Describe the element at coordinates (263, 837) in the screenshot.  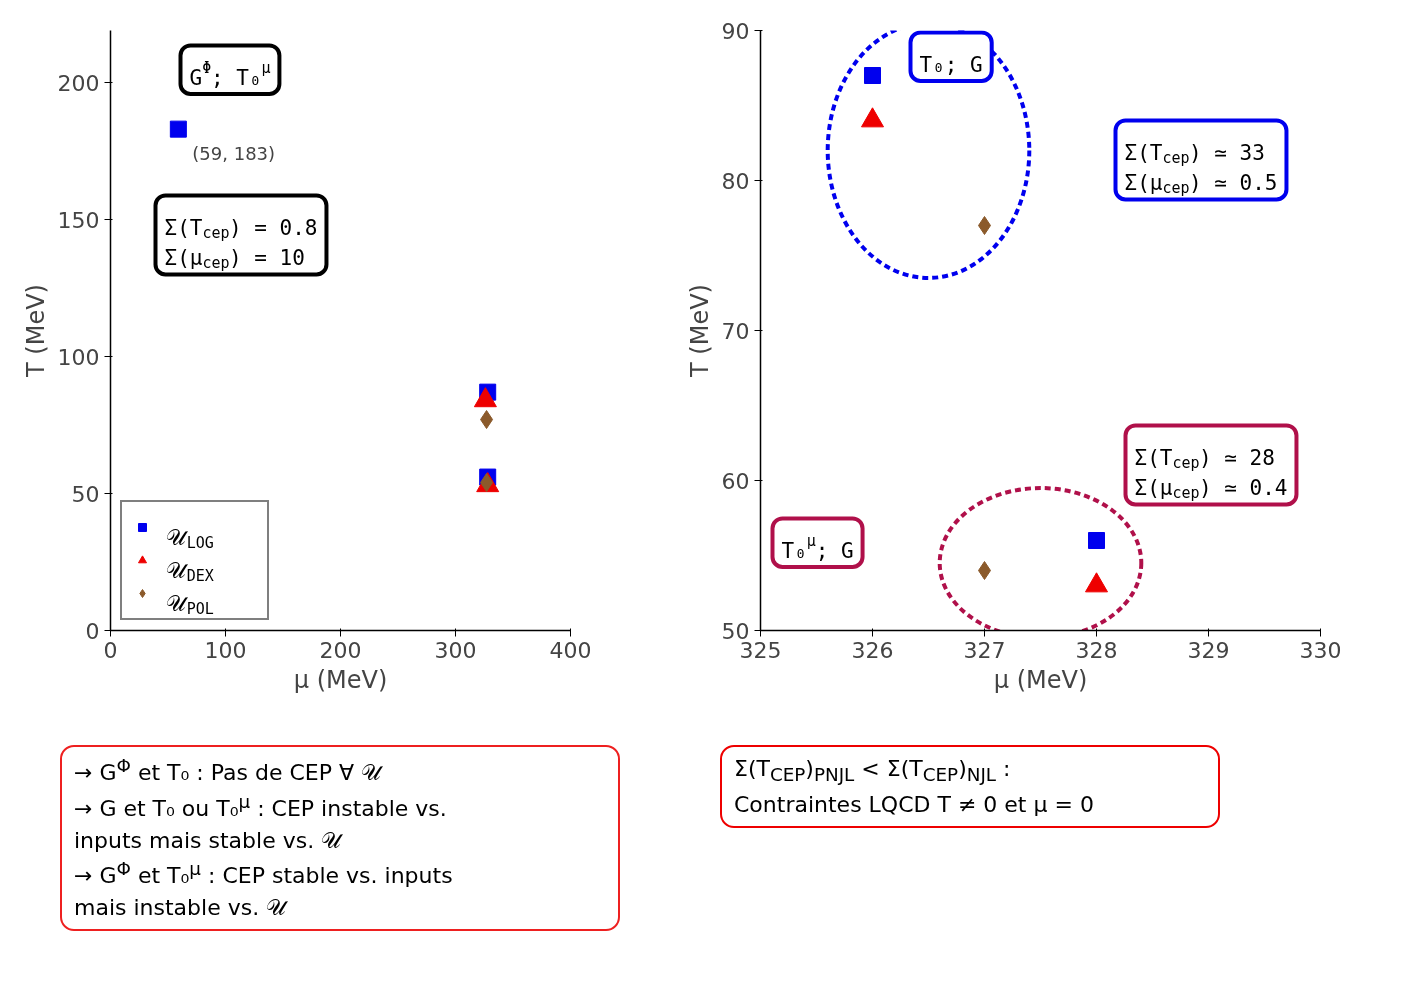
I see `text: → G$^{Φ}$ et T₀ : Pas de CEP ∀ 𝒰 → G et T₀ ou T₀$^{μ}$ : CEP instable vs. inputs mais stable vs. 𝒰 → G$^{Φ}$ et T₀$^{μ}$ : CEP stable vs. inputs mais instable vs. 𝒰` at that location.